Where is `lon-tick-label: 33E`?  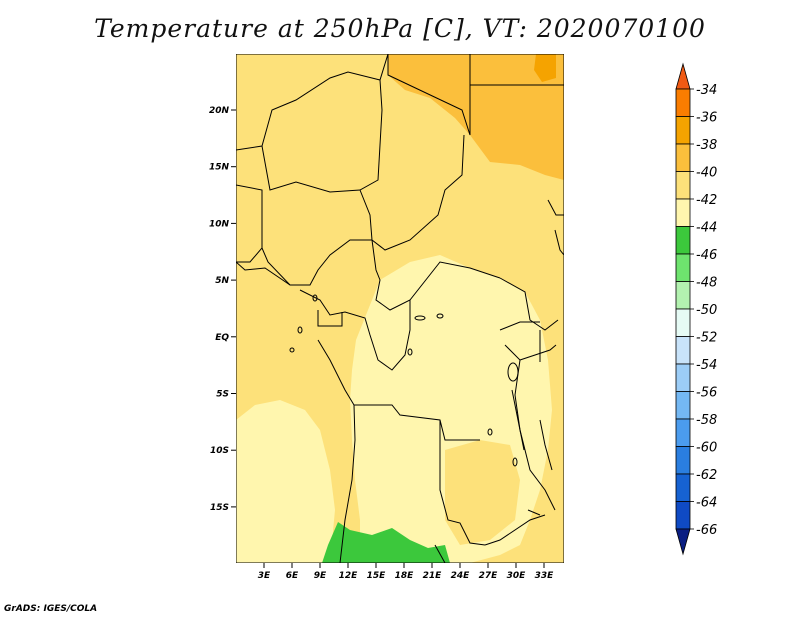
lon-tick-label: 33E is located at coordinates (545, 576).